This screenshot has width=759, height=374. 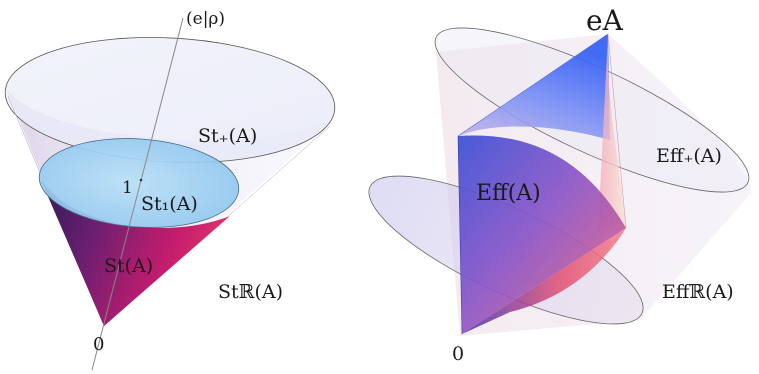 I want to click on axis-label-e-rho: (e|ρ), so click(x=205, y=19).